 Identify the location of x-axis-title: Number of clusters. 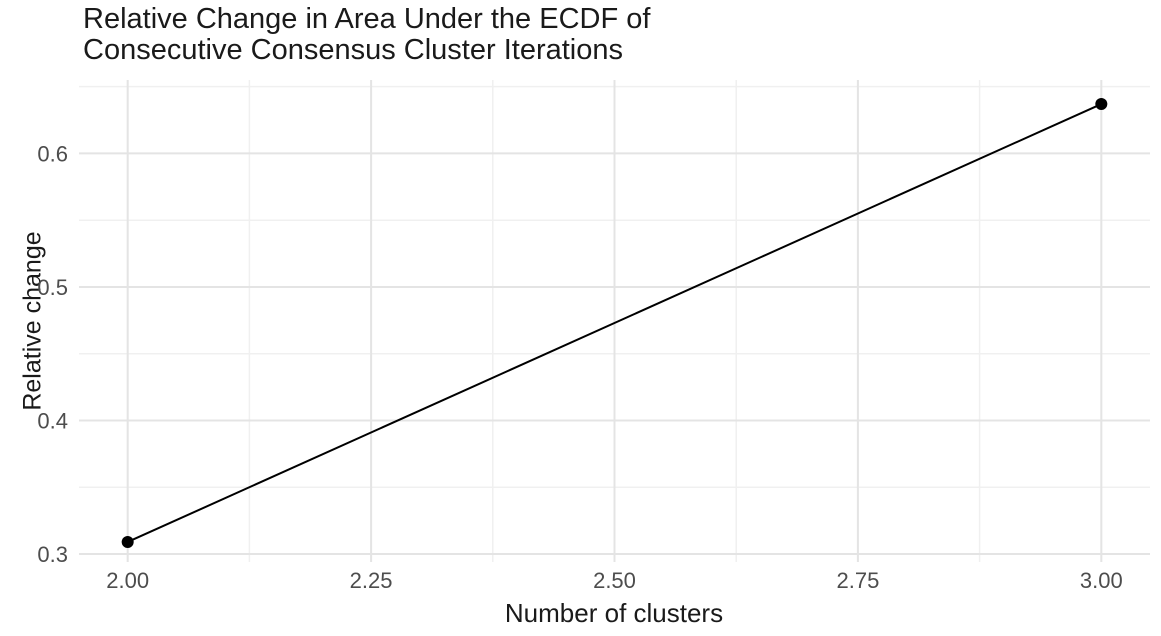
(614, 613).